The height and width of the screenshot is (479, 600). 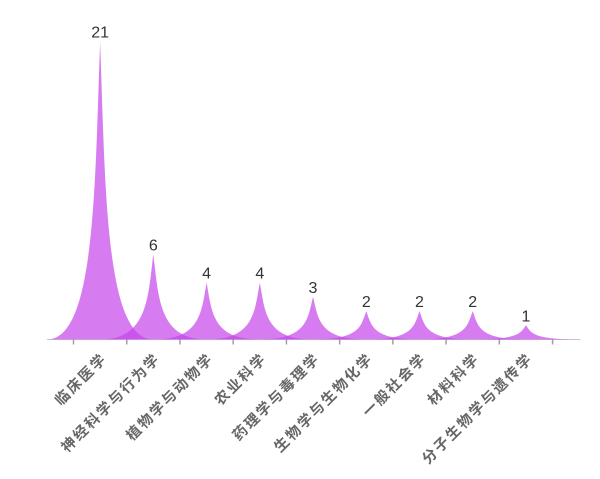 What do you see at coordinates (100, 33) in the screenshot?
I see `svg-text: 21` at bounding box center [100, 33].